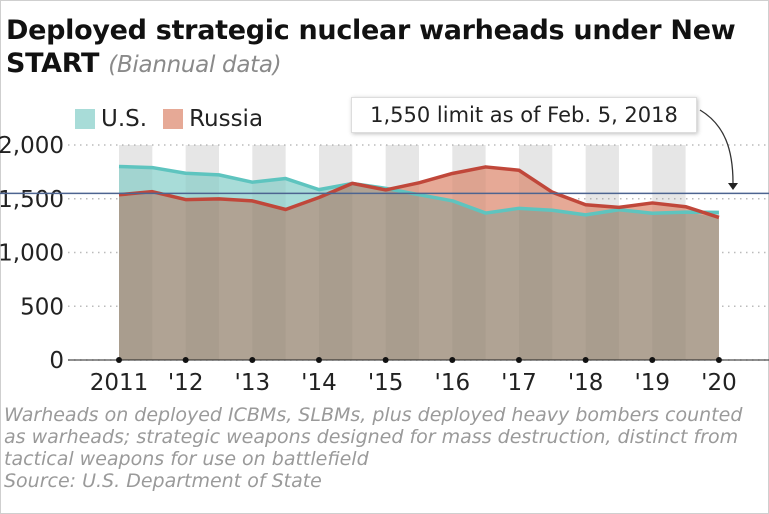 The image size is (769, 514). What do you see at coordinates (733, 186) in the screenshot?
I see `arrow-head-icon` at bounding box center [733, 186].